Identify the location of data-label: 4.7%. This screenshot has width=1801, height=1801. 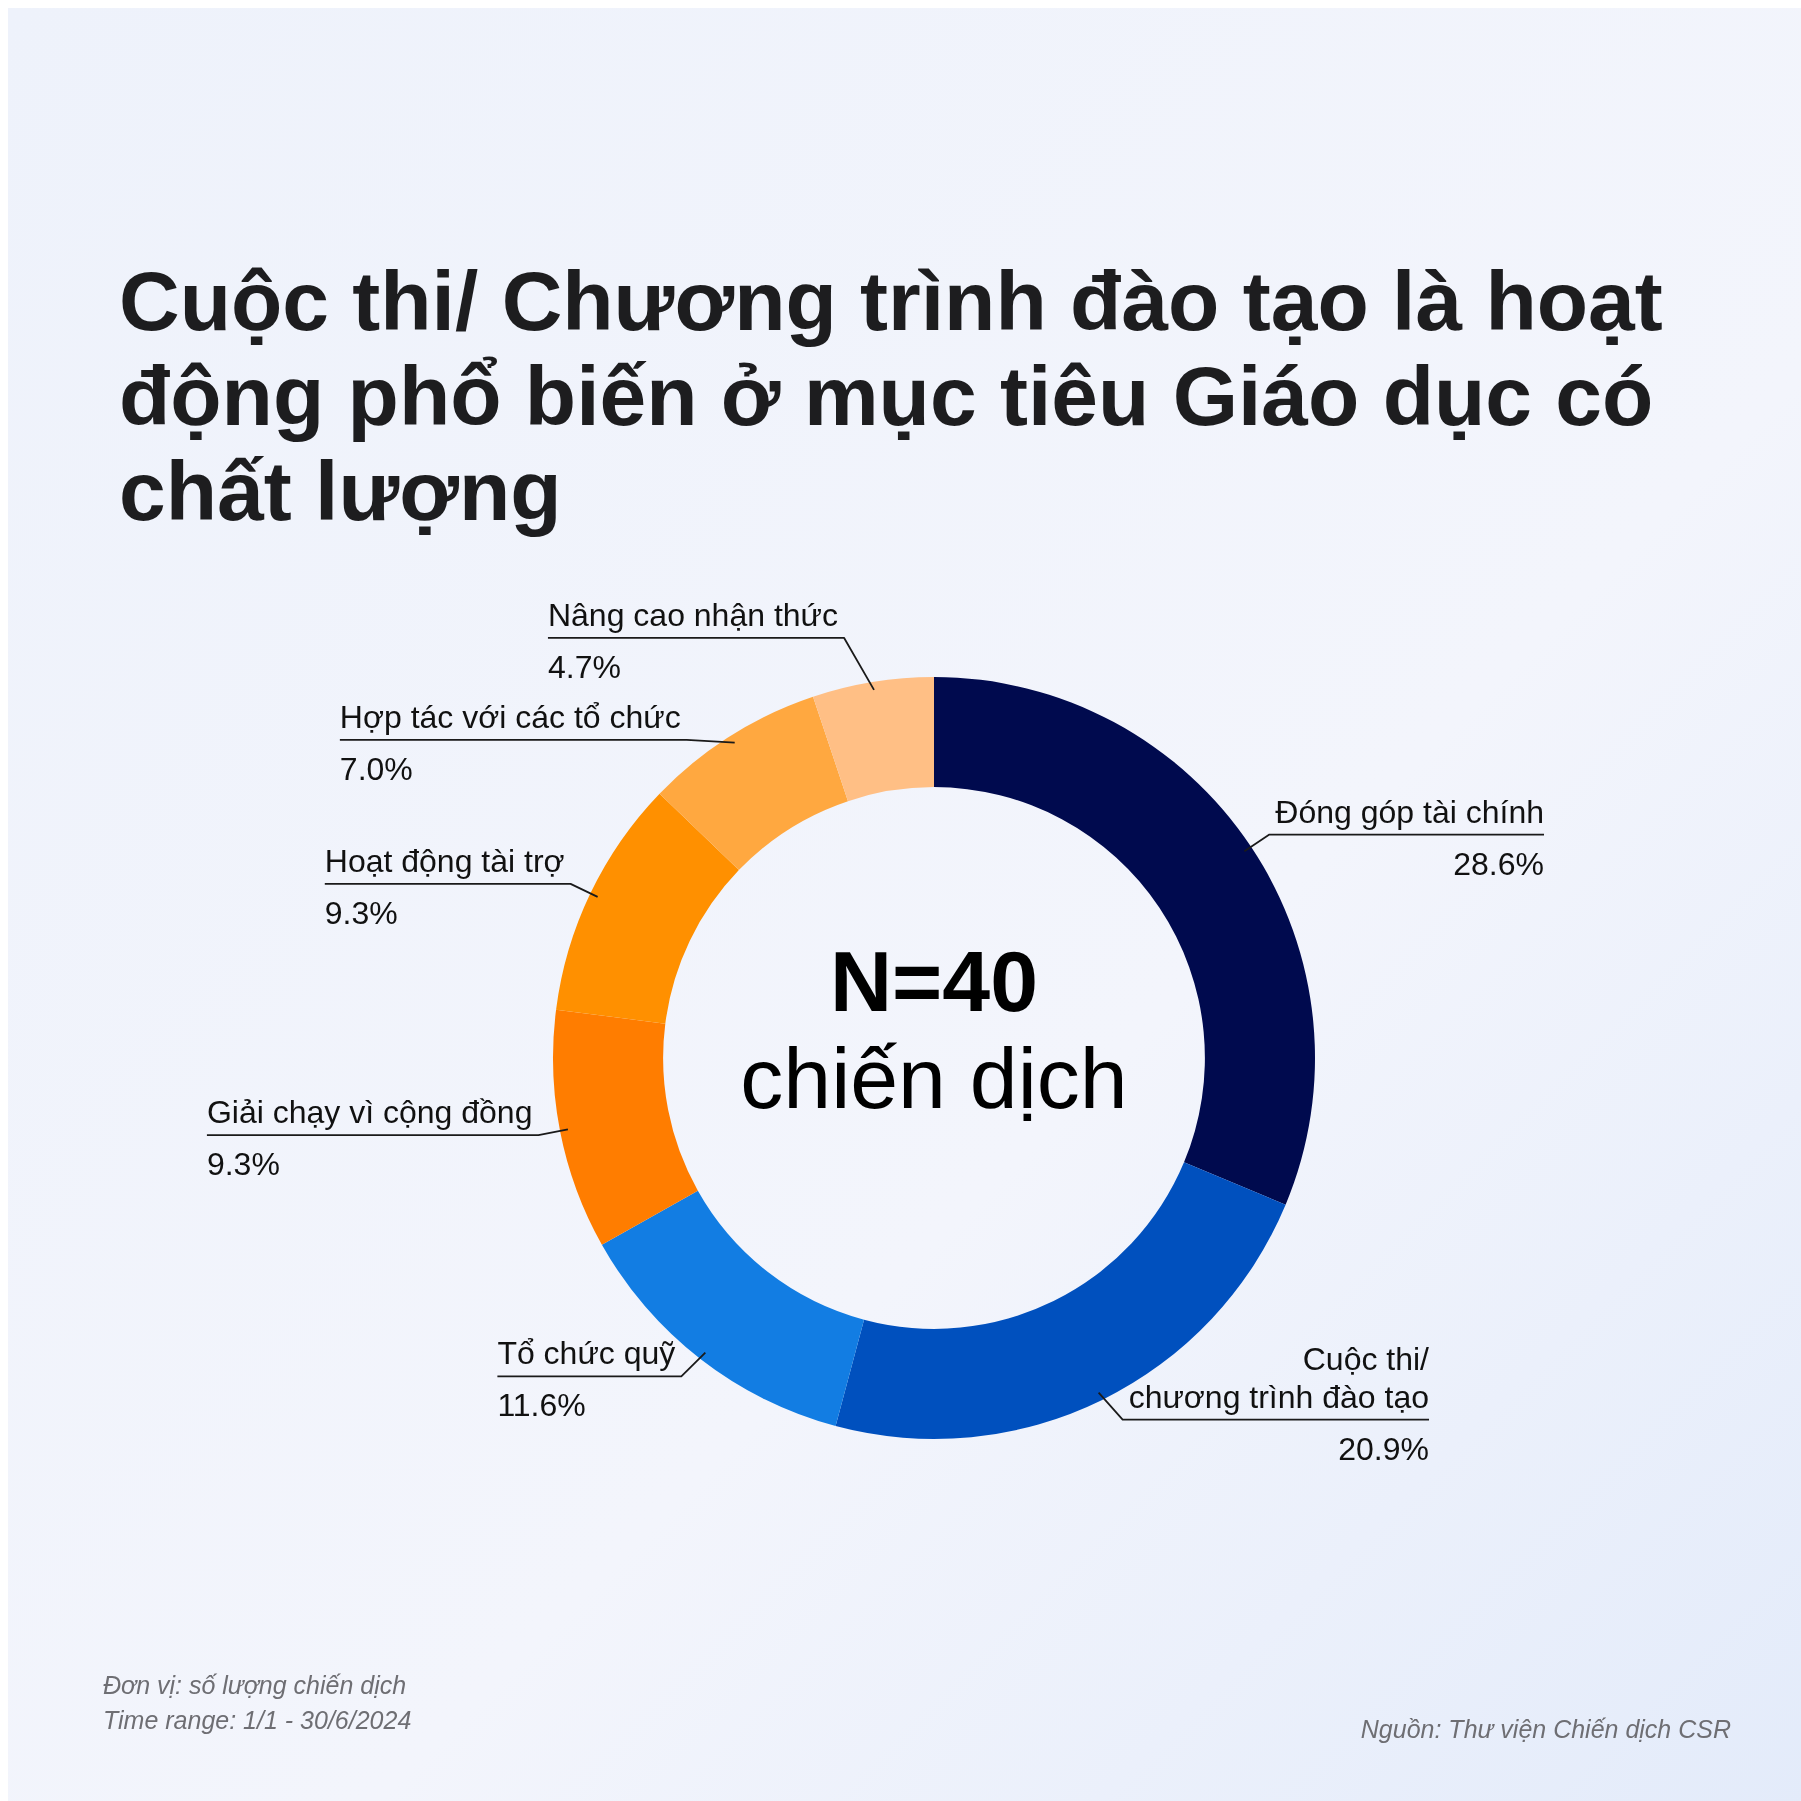
(584, 666).